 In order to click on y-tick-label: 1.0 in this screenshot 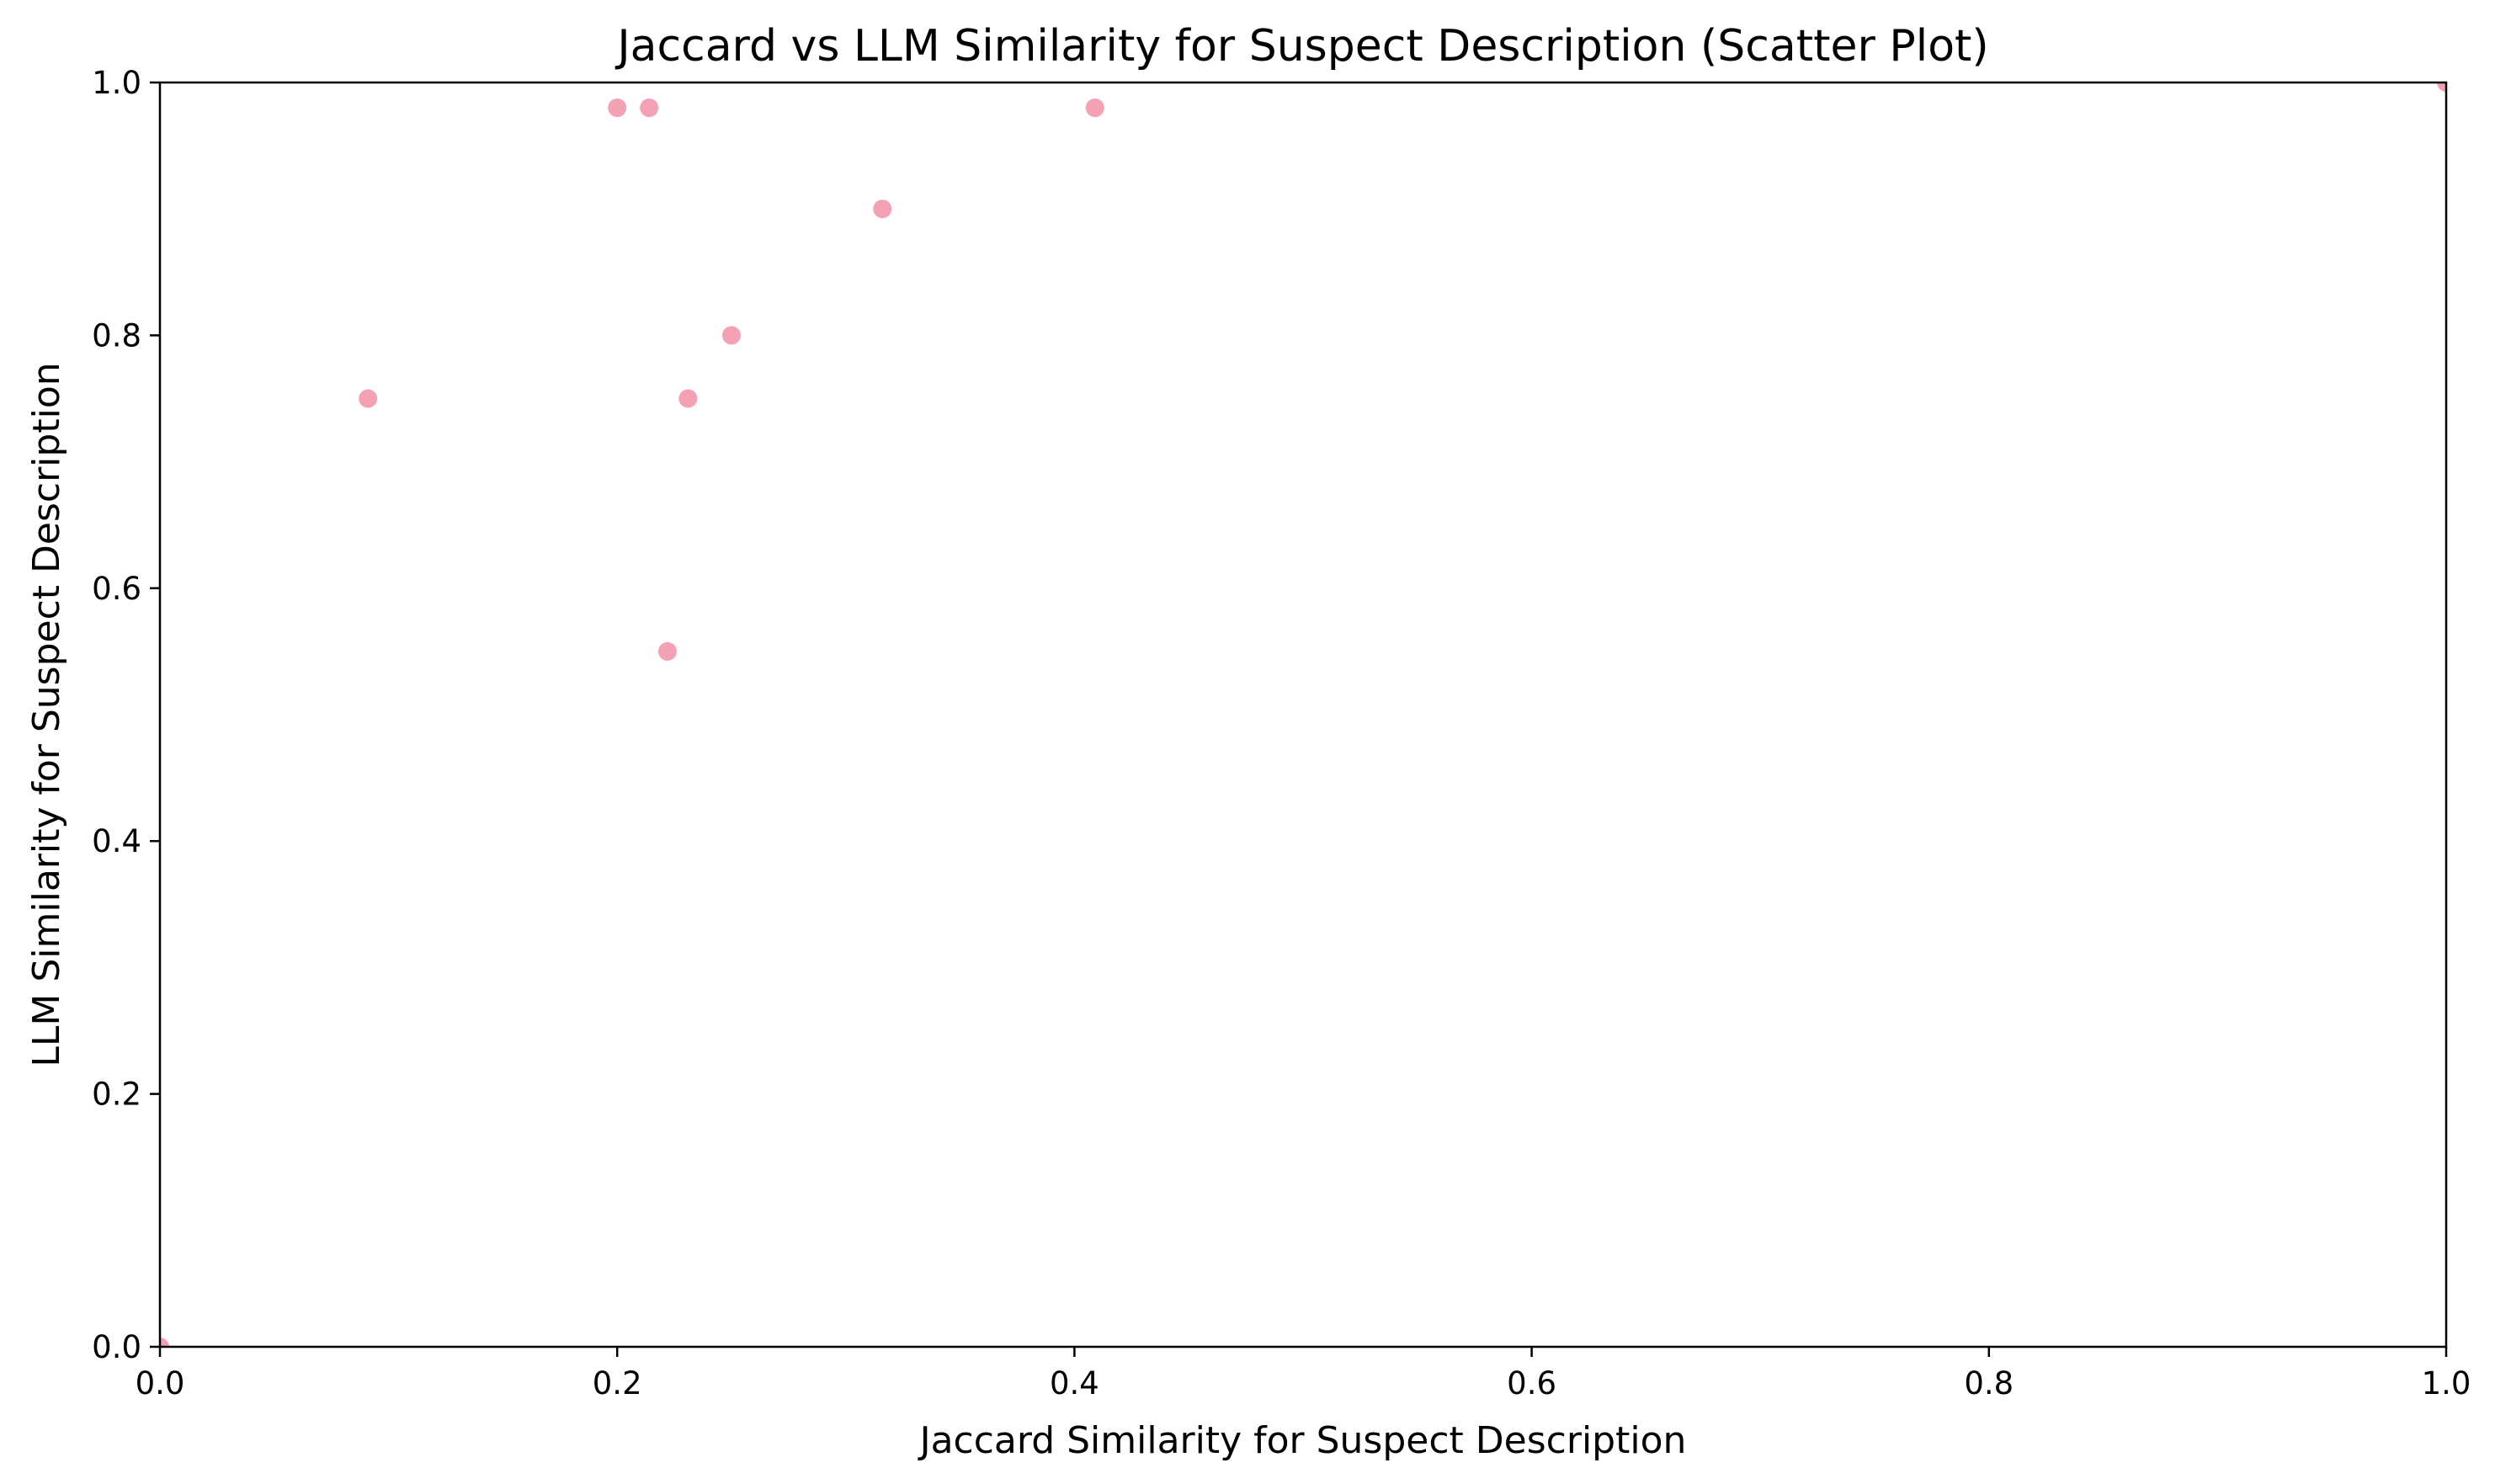, I will do `click(116, 83)`.